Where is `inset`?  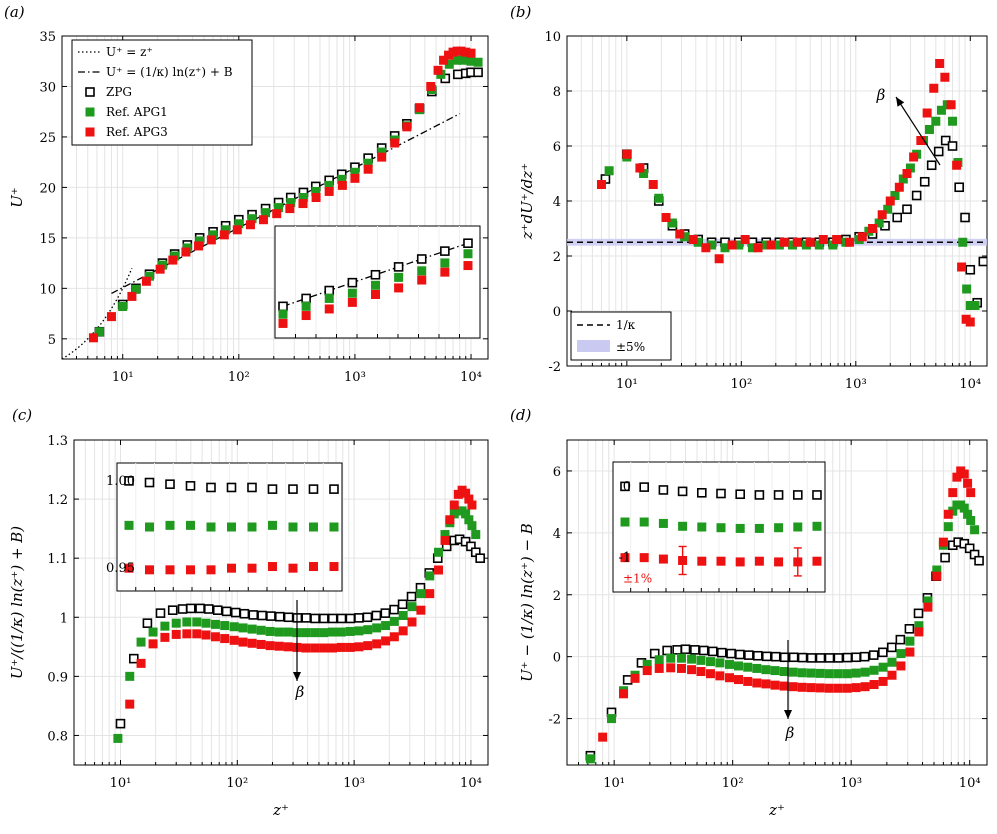 inset is located at coordinates (377, 282).